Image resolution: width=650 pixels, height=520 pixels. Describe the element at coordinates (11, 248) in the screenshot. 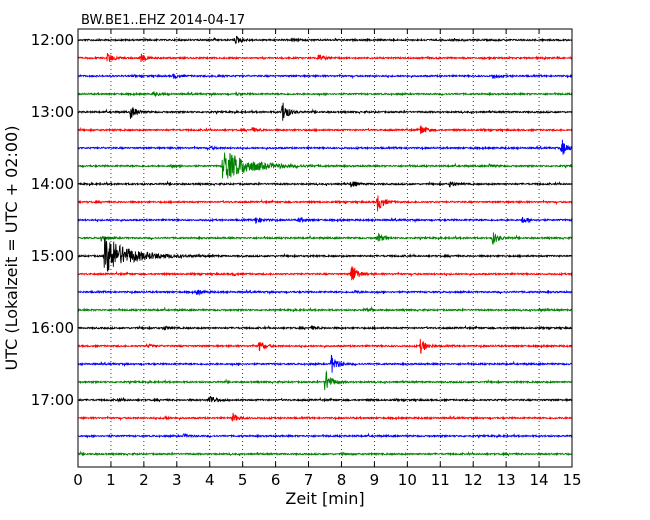

I see `y-axis-label: UTC (Lokalzeit = UTC + 02:00)` at that location.